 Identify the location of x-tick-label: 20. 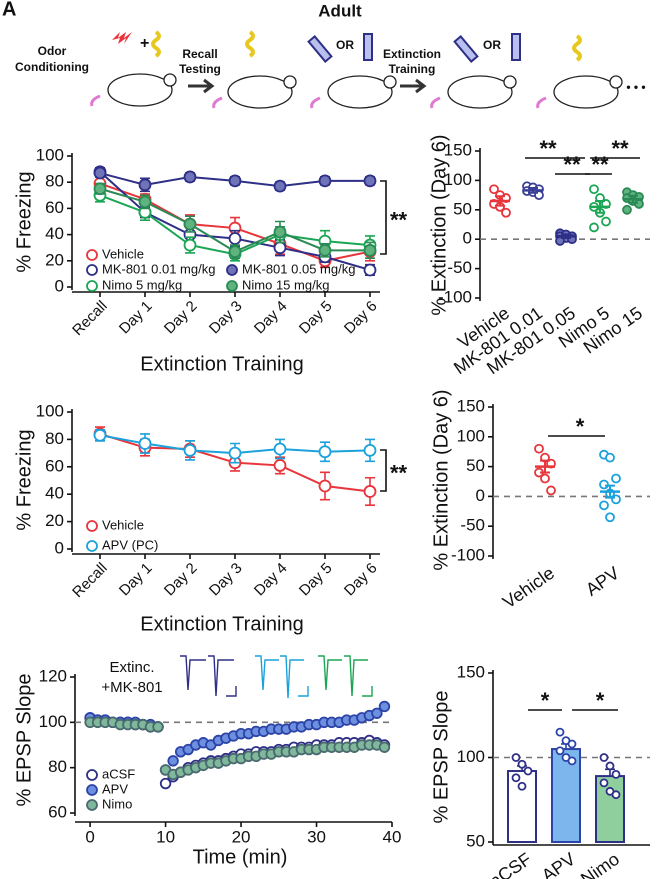
(241, 836).